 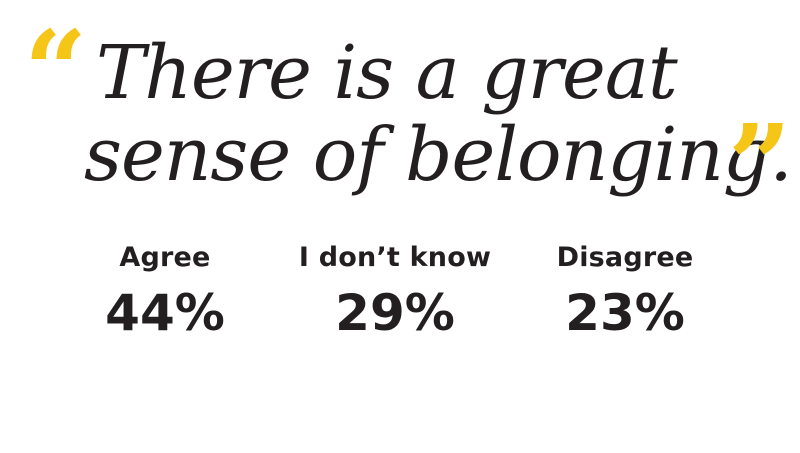 What do you see at coordinates (56, 70) in the screenshot?
I see `open-quote-icon: “` at bounding box center [56, 70].